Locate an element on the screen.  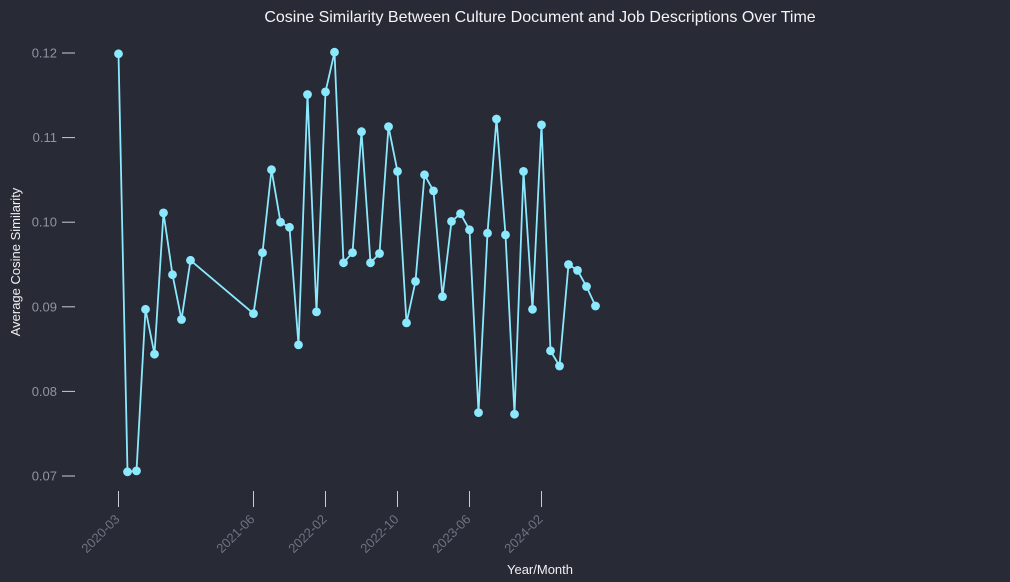
y-tick-label: 0.11 is located at coordinates (45, 137).